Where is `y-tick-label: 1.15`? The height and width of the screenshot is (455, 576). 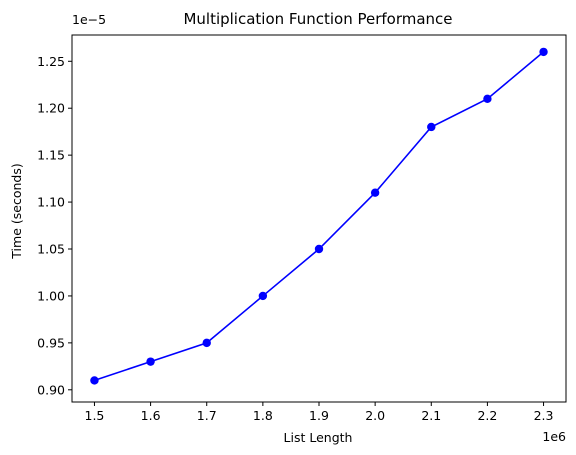
y-tick-label: 1.15 is located at coordinates (51, 155).